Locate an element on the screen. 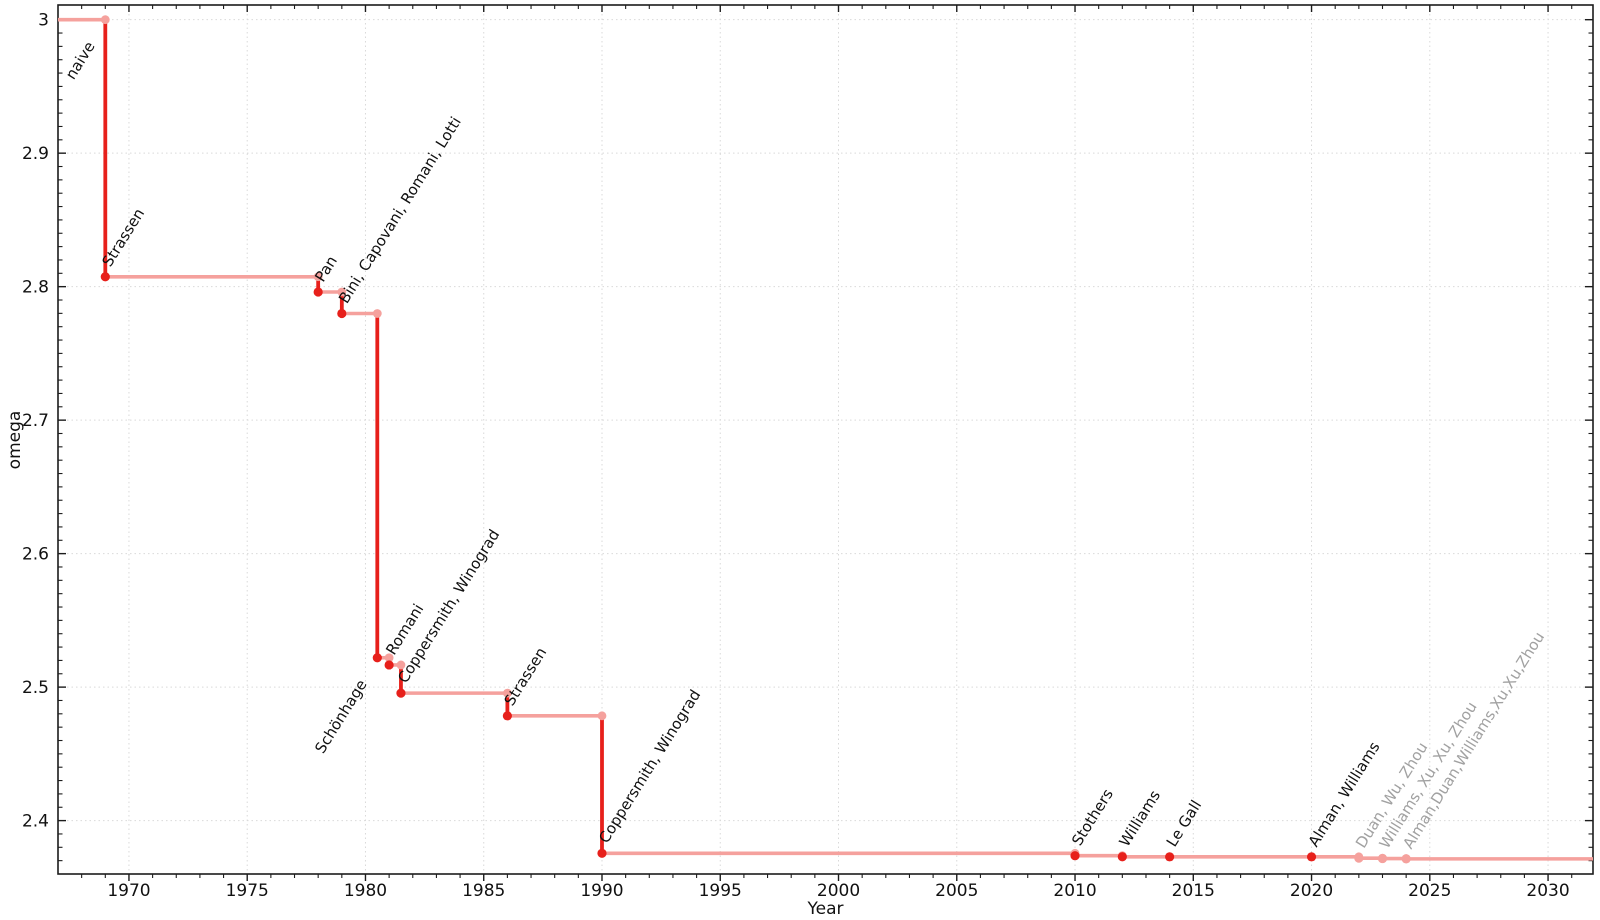  x-tick-label: 2000 is located at coordinates (838, 891).